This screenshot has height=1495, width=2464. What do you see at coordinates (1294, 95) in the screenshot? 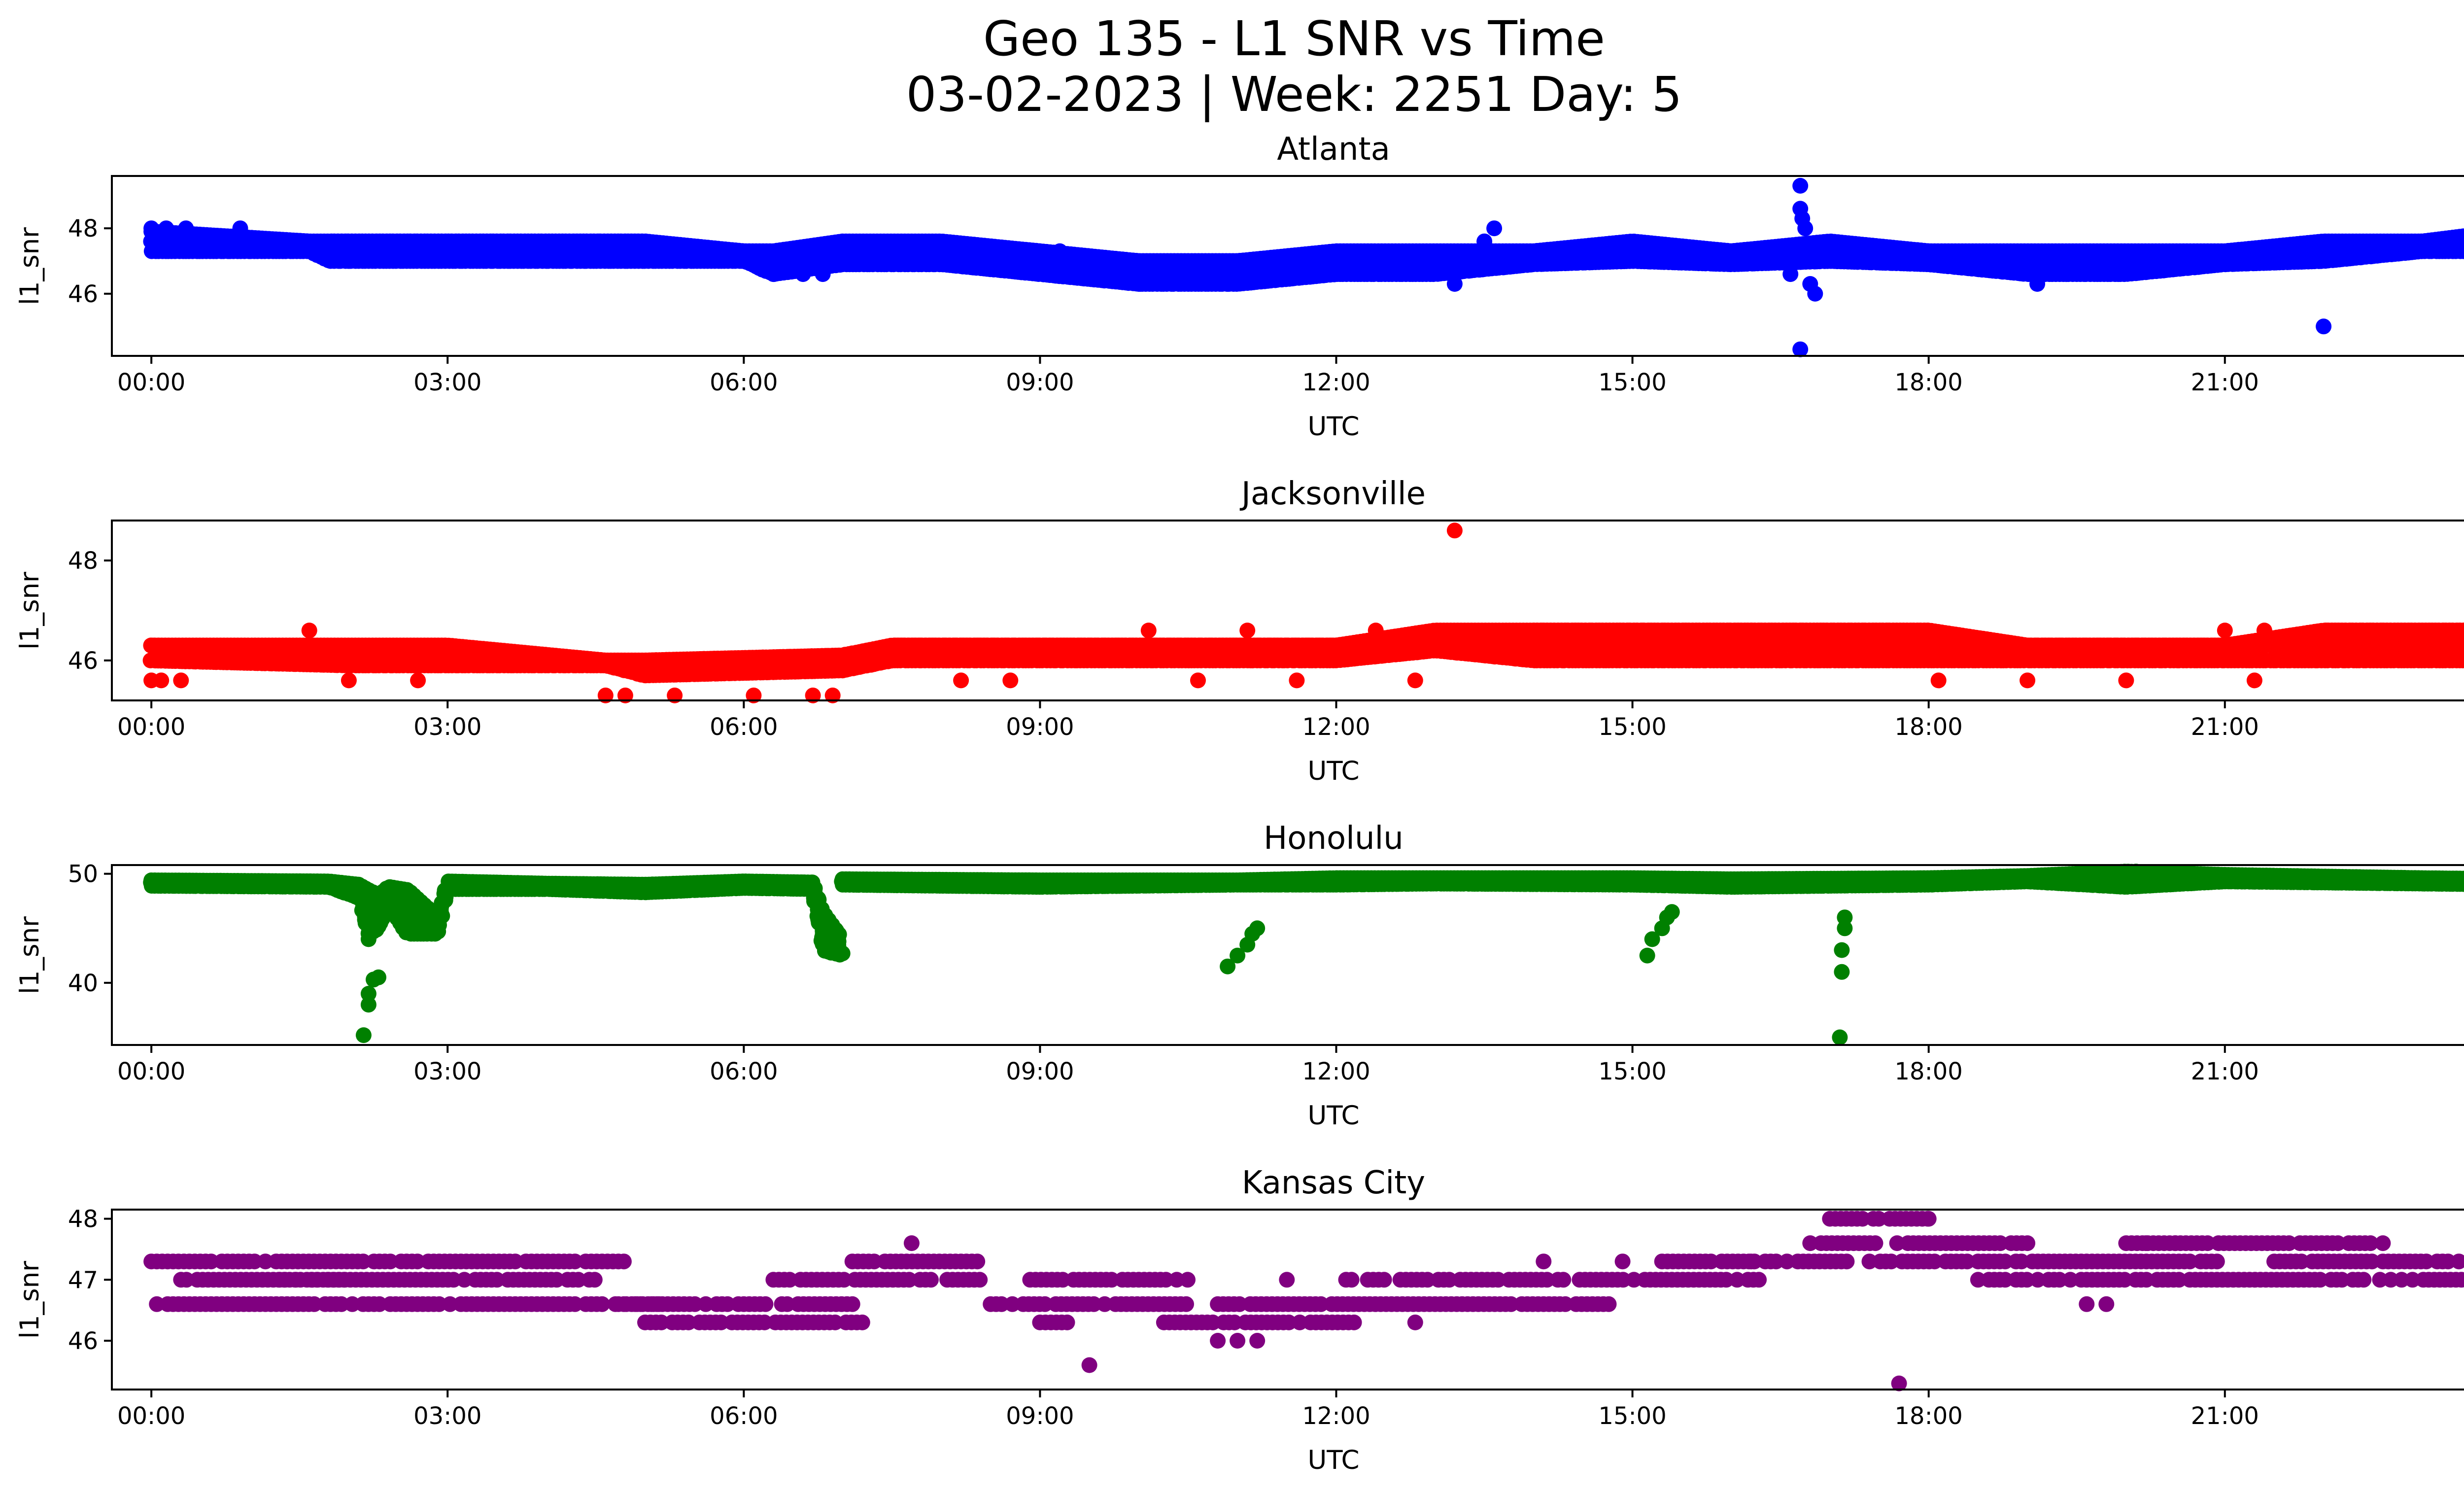
I see `figure-title-line2: 03-02-2023 | Week: 2251 Day: 5` at bounding box center [1294, 95].